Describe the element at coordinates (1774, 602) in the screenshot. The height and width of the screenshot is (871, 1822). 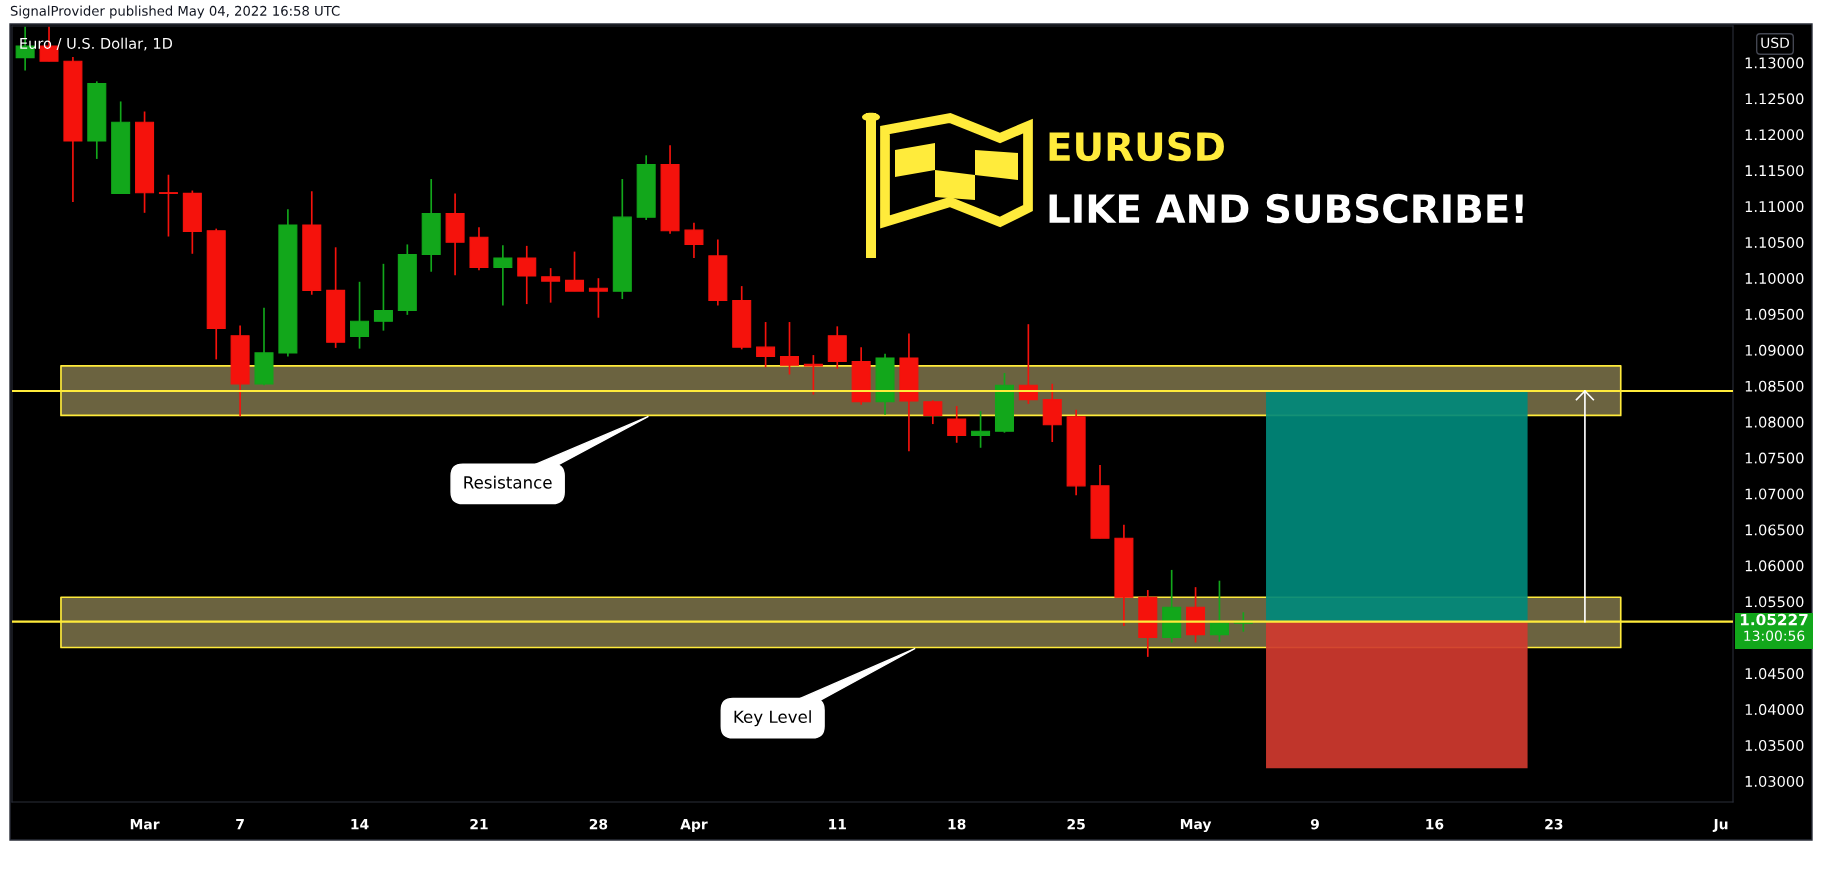
I see `y-tick-label: 1.05500` at that location.